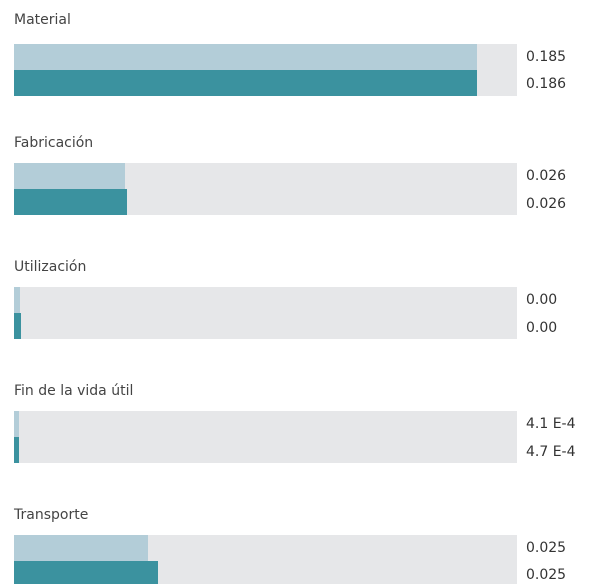  Describe the element at coordinates (546, 84) in the screenshot. I see `value-label: 0.186` at that location.